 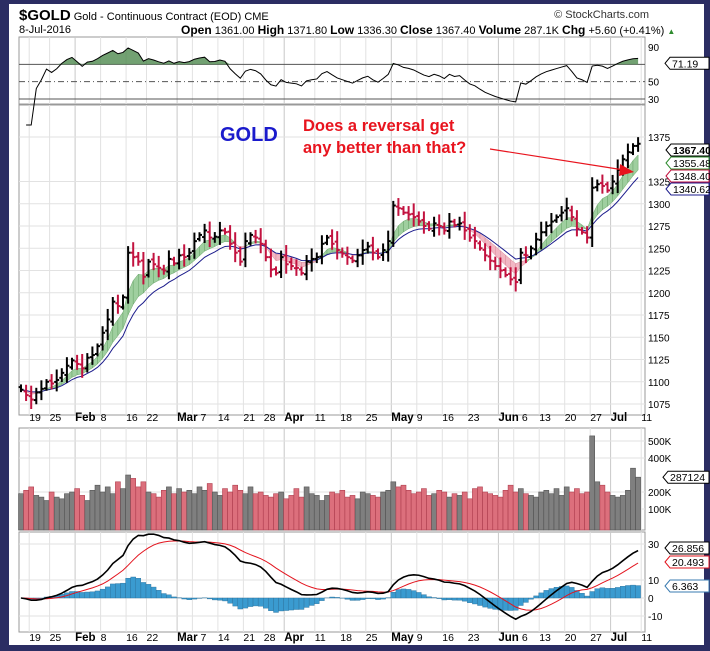 I want to click on price-tick-label: 1175, so click(x=659, y=316).